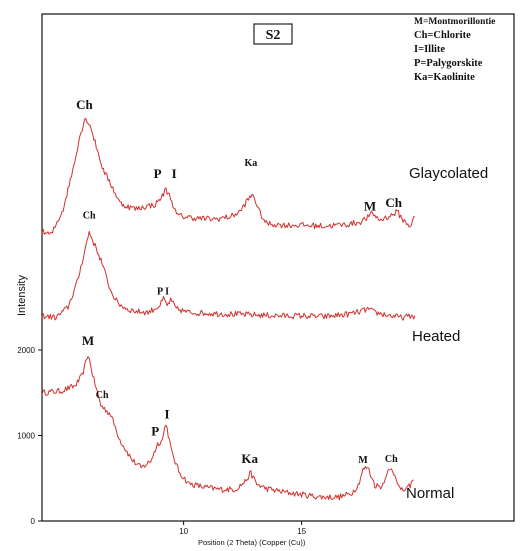  Describe the element at coordinates (454, 22) in the screenshot. I see `legend-entry: M=Montmorillontie` at that location.